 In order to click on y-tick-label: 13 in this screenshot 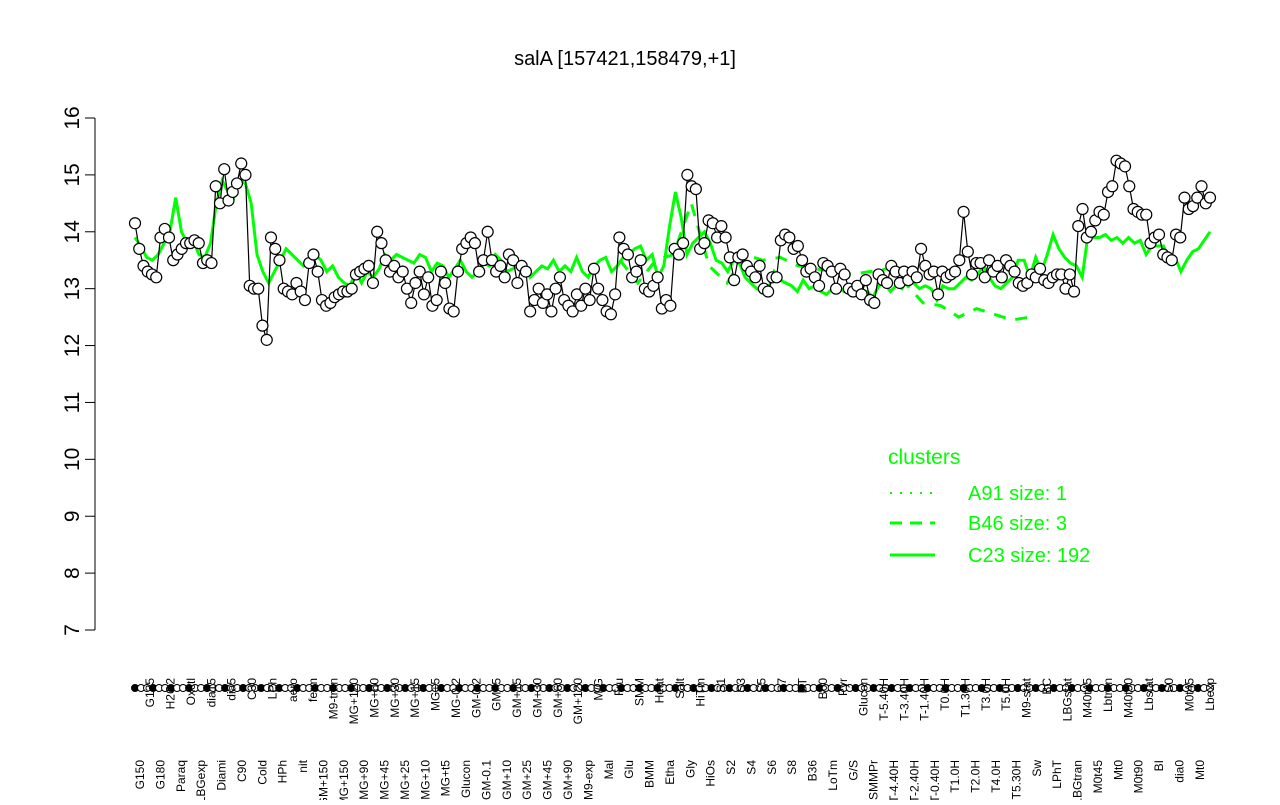, I will do `click(72, 288)`.